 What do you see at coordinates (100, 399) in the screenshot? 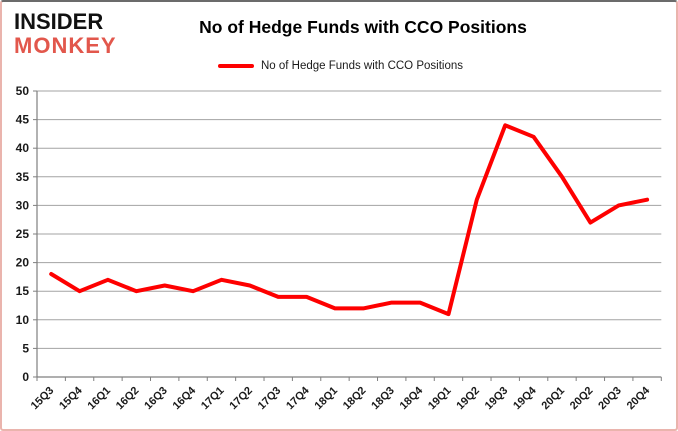
I see `x-tick-label: 16Q1` at bounding box center [100, 399].